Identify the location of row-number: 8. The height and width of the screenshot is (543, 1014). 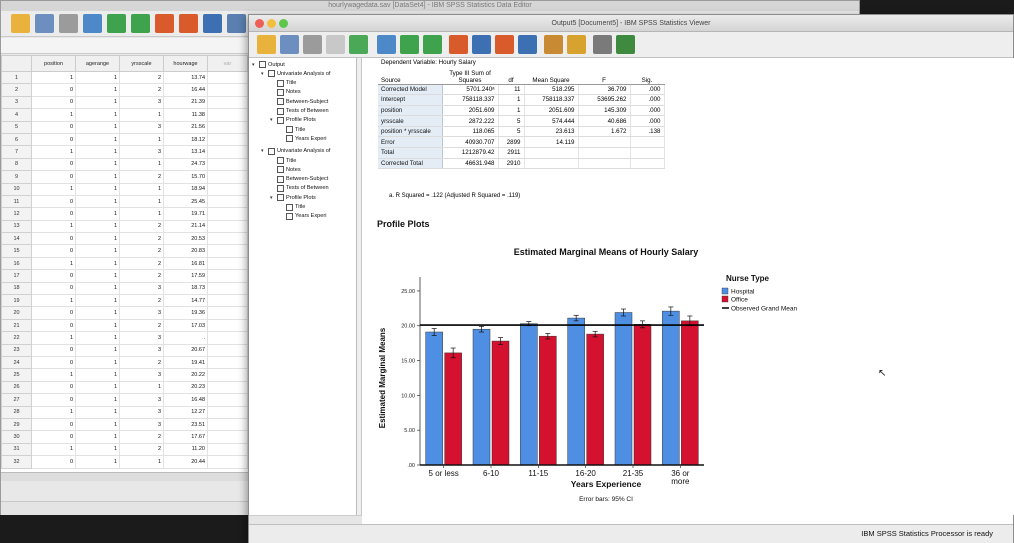
(16, 164).